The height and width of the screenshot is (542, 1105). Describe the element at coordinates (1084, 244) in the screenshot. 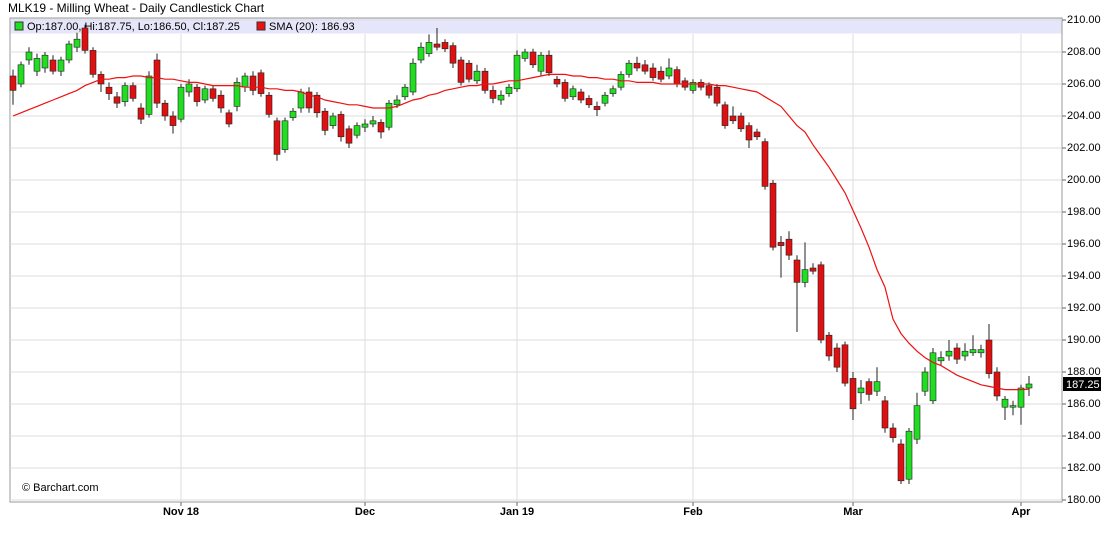

I see `y-tick-label: 196.00` at that location.